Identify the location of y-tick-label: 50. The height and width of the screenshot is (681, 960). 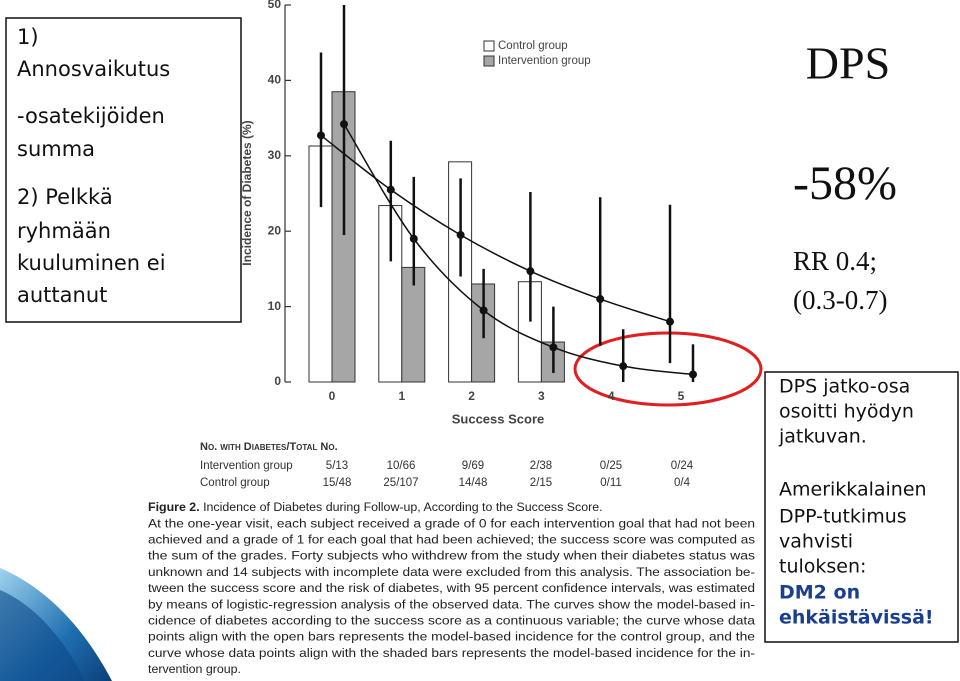
(275, 5).